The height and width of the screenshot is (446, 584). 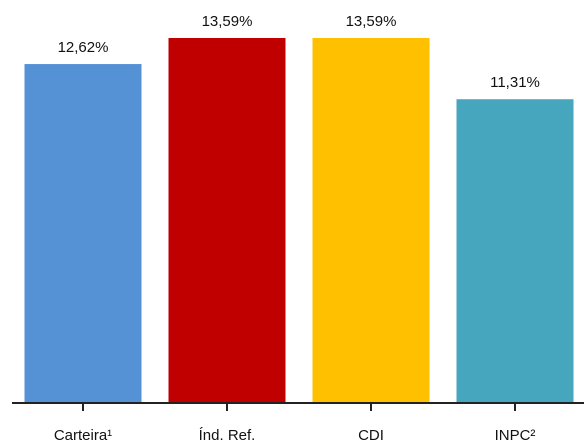 What do you see at coordinates (515, 435) in the screenshot?
I see `x-tick-label-4: INPC²` at bounding box center [515, 435].